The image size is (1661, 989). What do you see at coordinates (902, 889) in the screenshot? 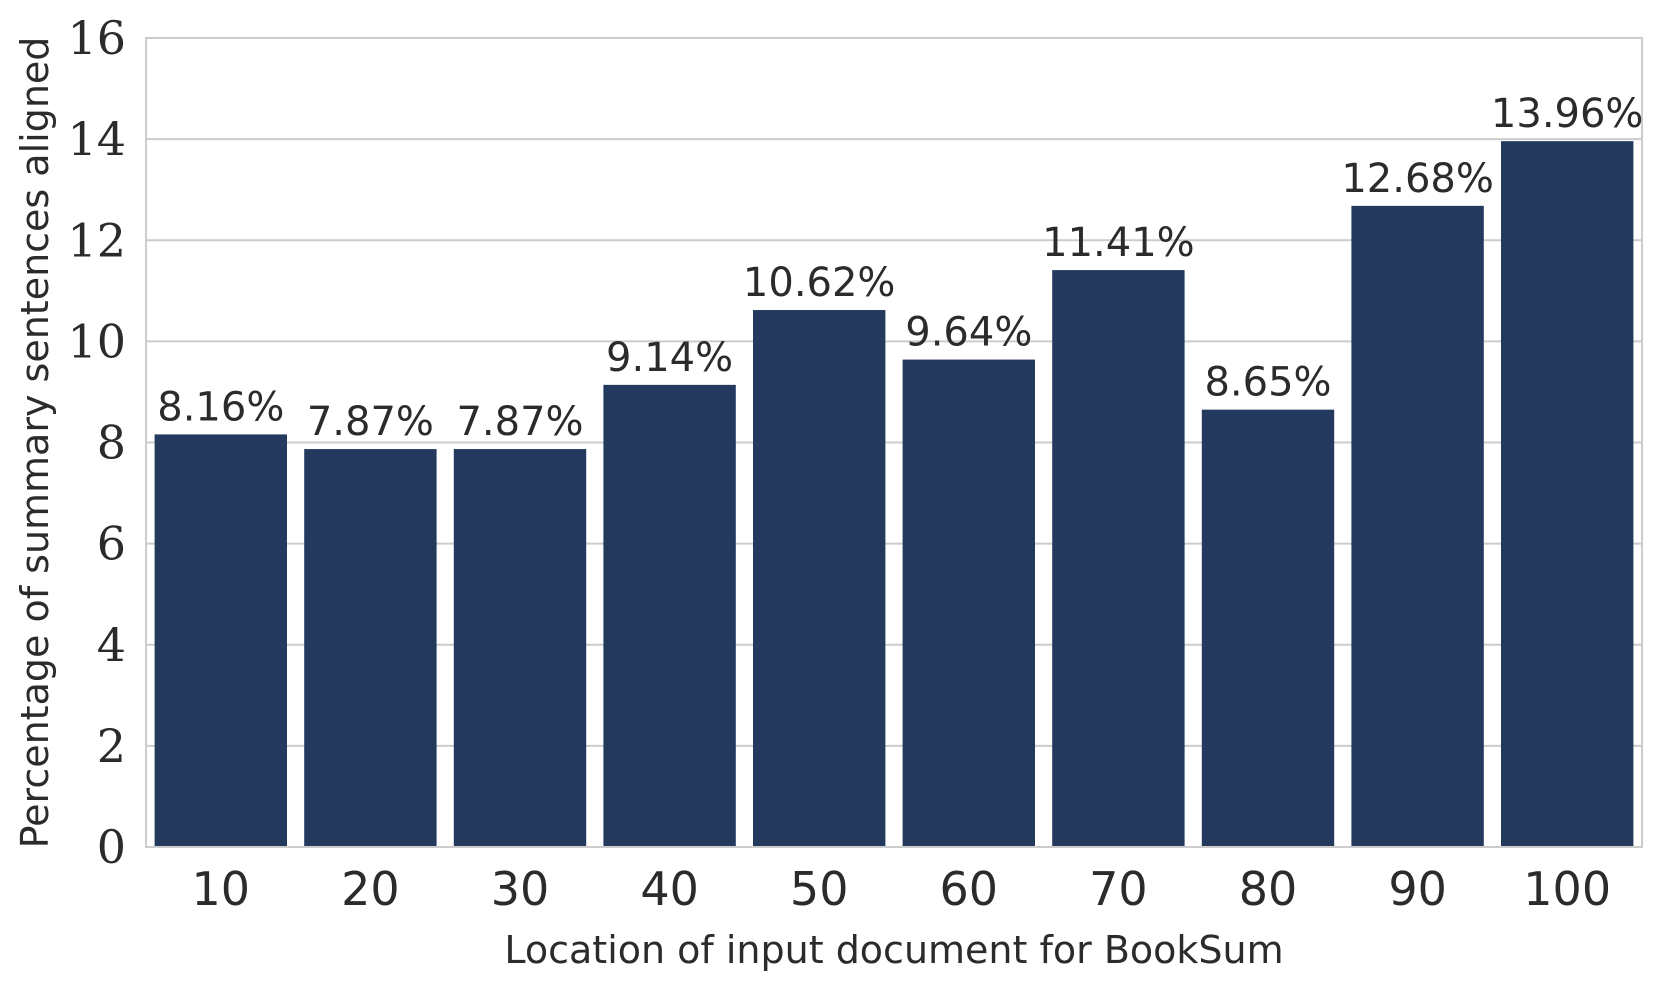
I see `x-tick-labels: 10 20 30 40 50 60 70 80 90 100` at bounding box center [902, 889].